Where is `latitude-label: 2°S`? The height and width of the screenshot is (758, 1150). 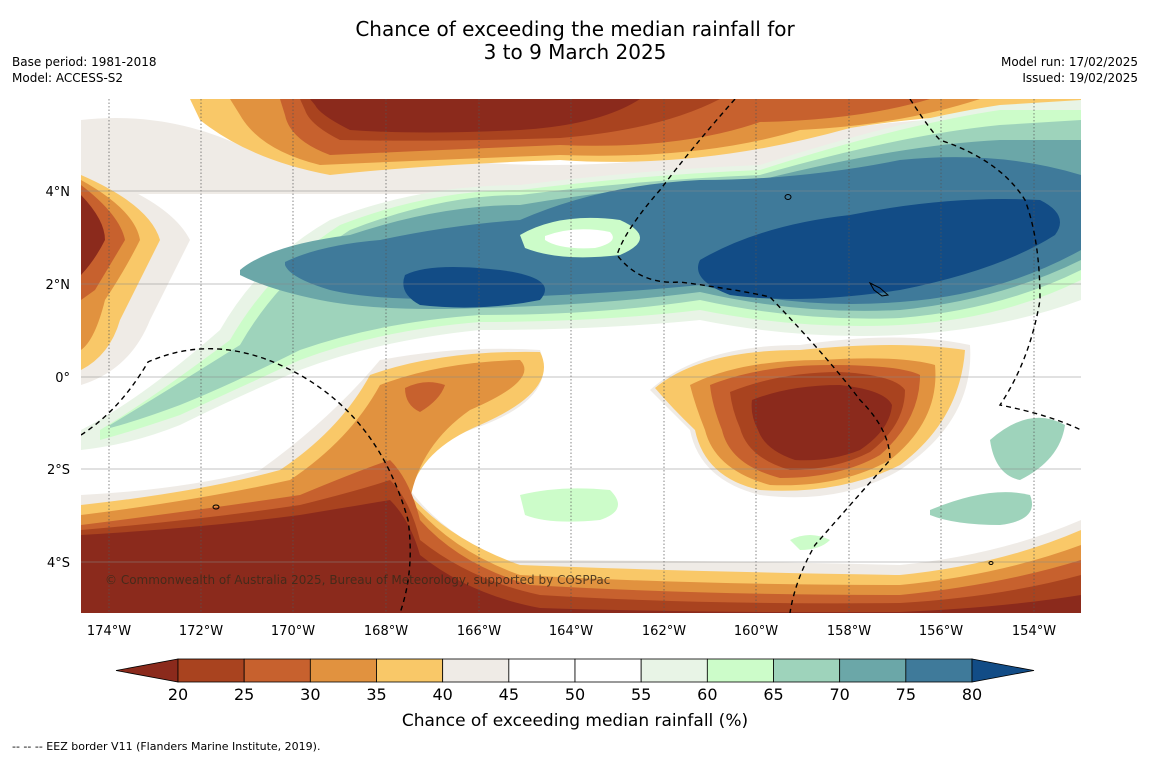 latitude-label: 2°S is located at coordinates (58, 470).